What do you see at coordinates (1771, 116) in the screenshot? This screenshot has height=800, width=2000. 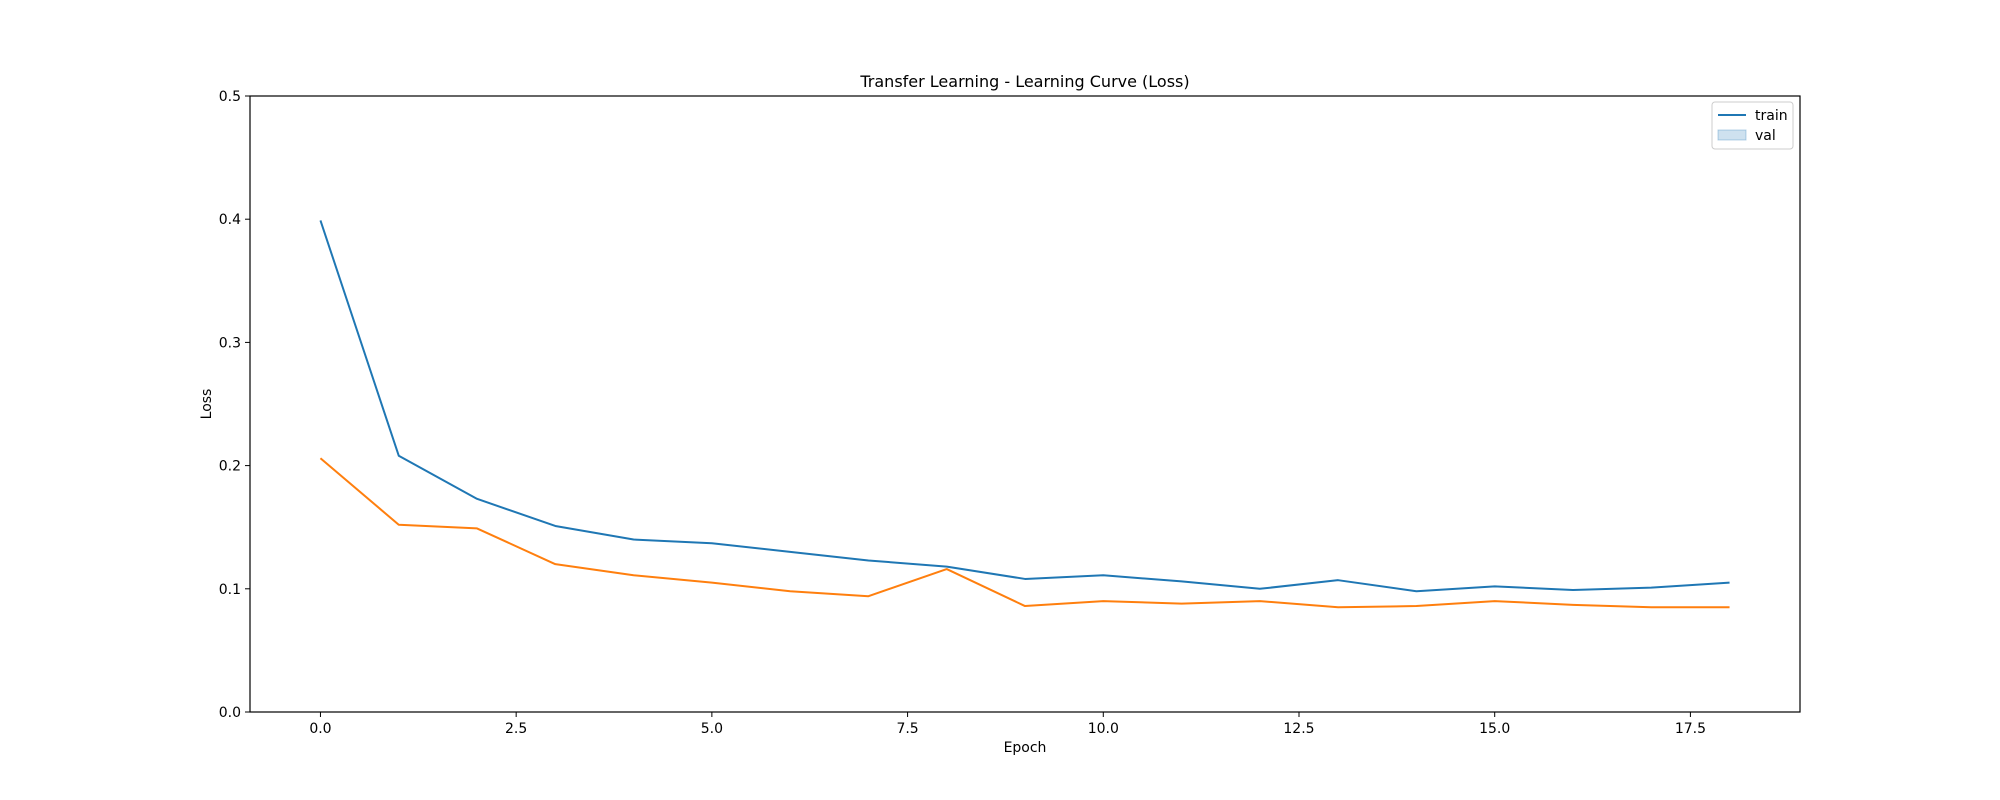 I see `legend-label-train: train` at bounding box center [1771, 116].